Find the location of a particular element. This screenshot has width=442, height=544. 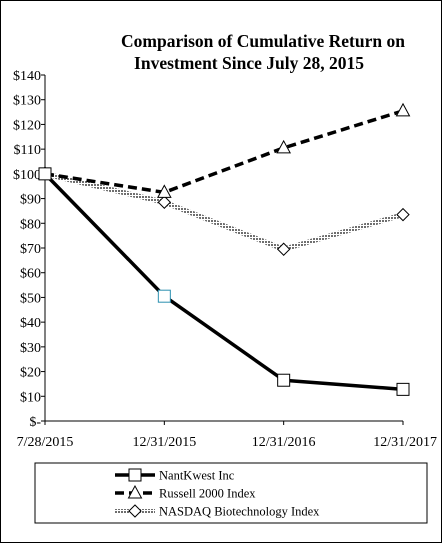

y-tick-label: $120 is located at coordinates (27, 125).